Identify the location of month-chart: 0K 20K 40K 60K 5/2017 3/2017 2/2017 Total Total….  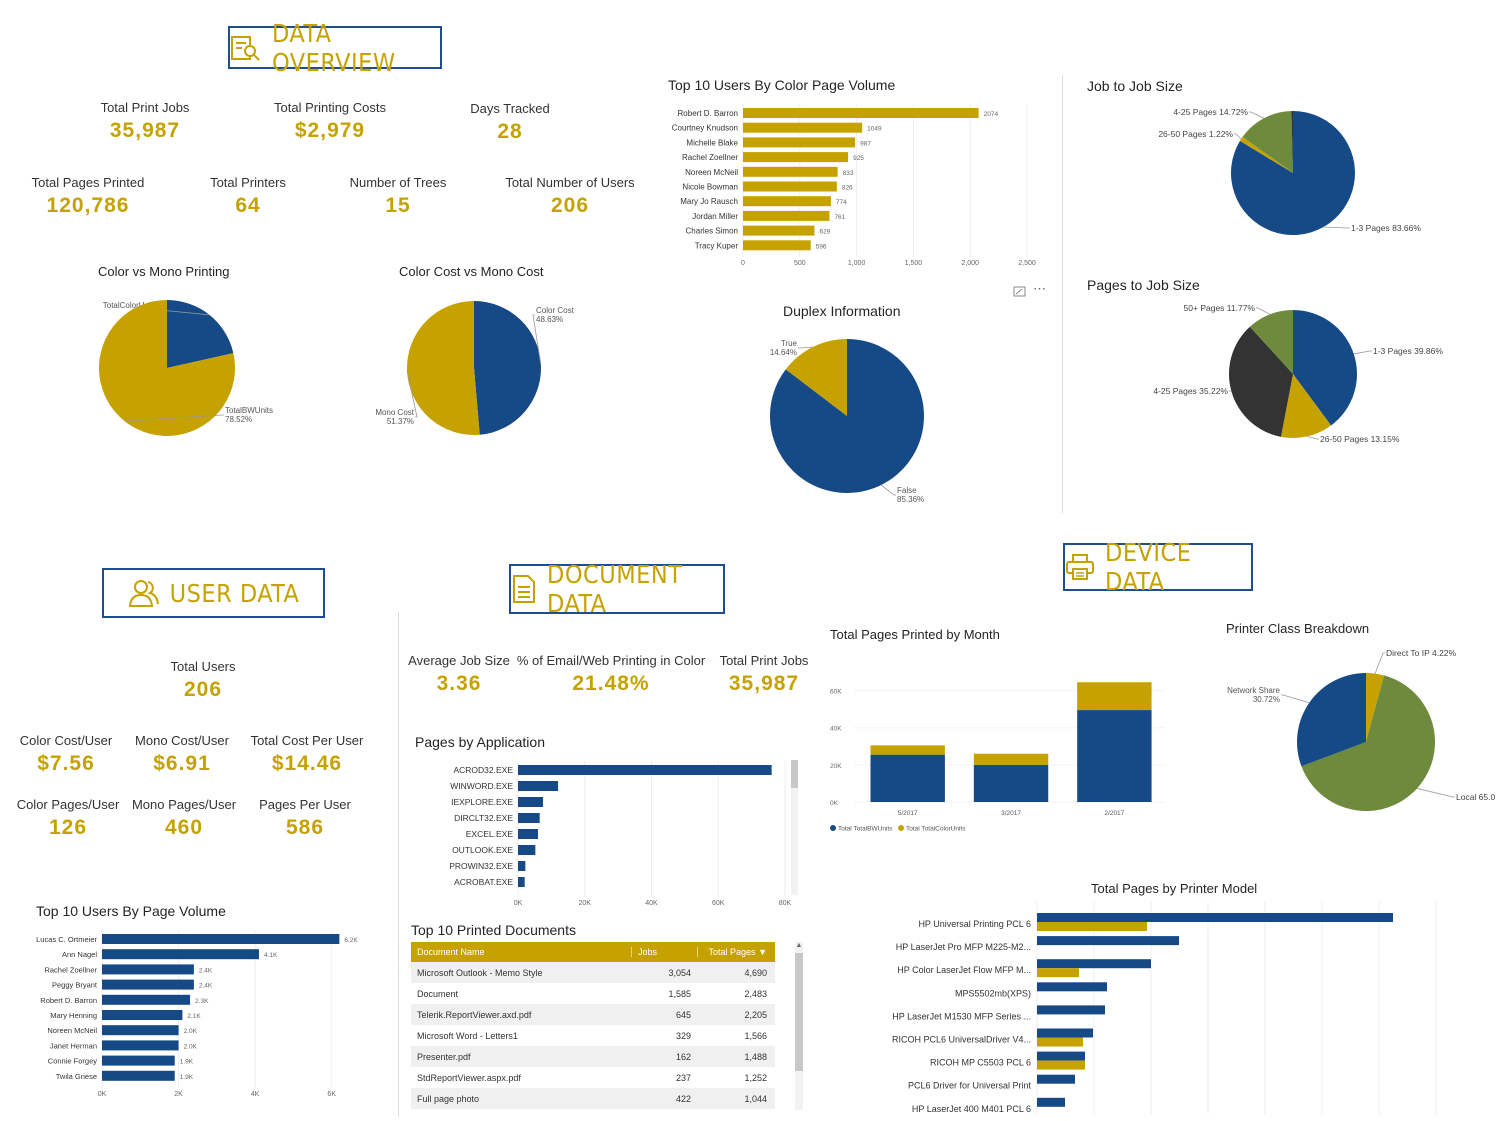
(1000, 747).